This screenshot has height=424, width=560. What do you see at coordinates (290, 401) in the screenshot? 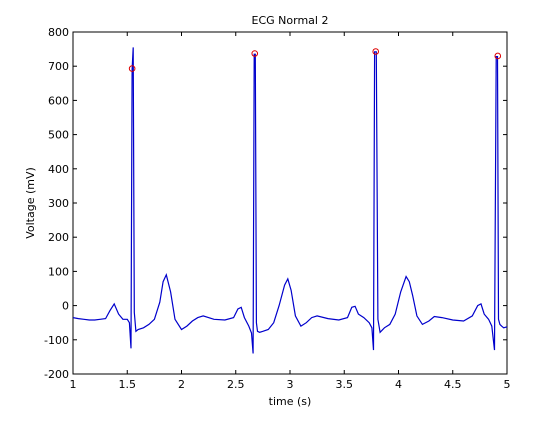
I see `x-axis-label: time (s)` at bounding box center [290, 401].